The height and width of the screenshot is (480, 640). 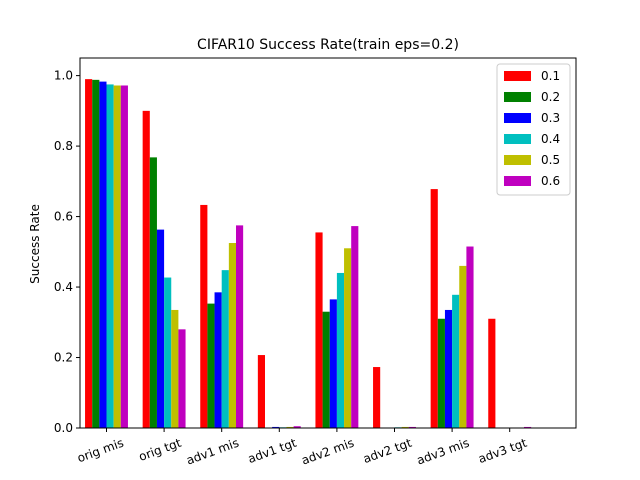 What do you see at coordinates (153, 292) in the screenshot?
I see `bar-0.2-orig-tgt` at bounding box center [153, 292].